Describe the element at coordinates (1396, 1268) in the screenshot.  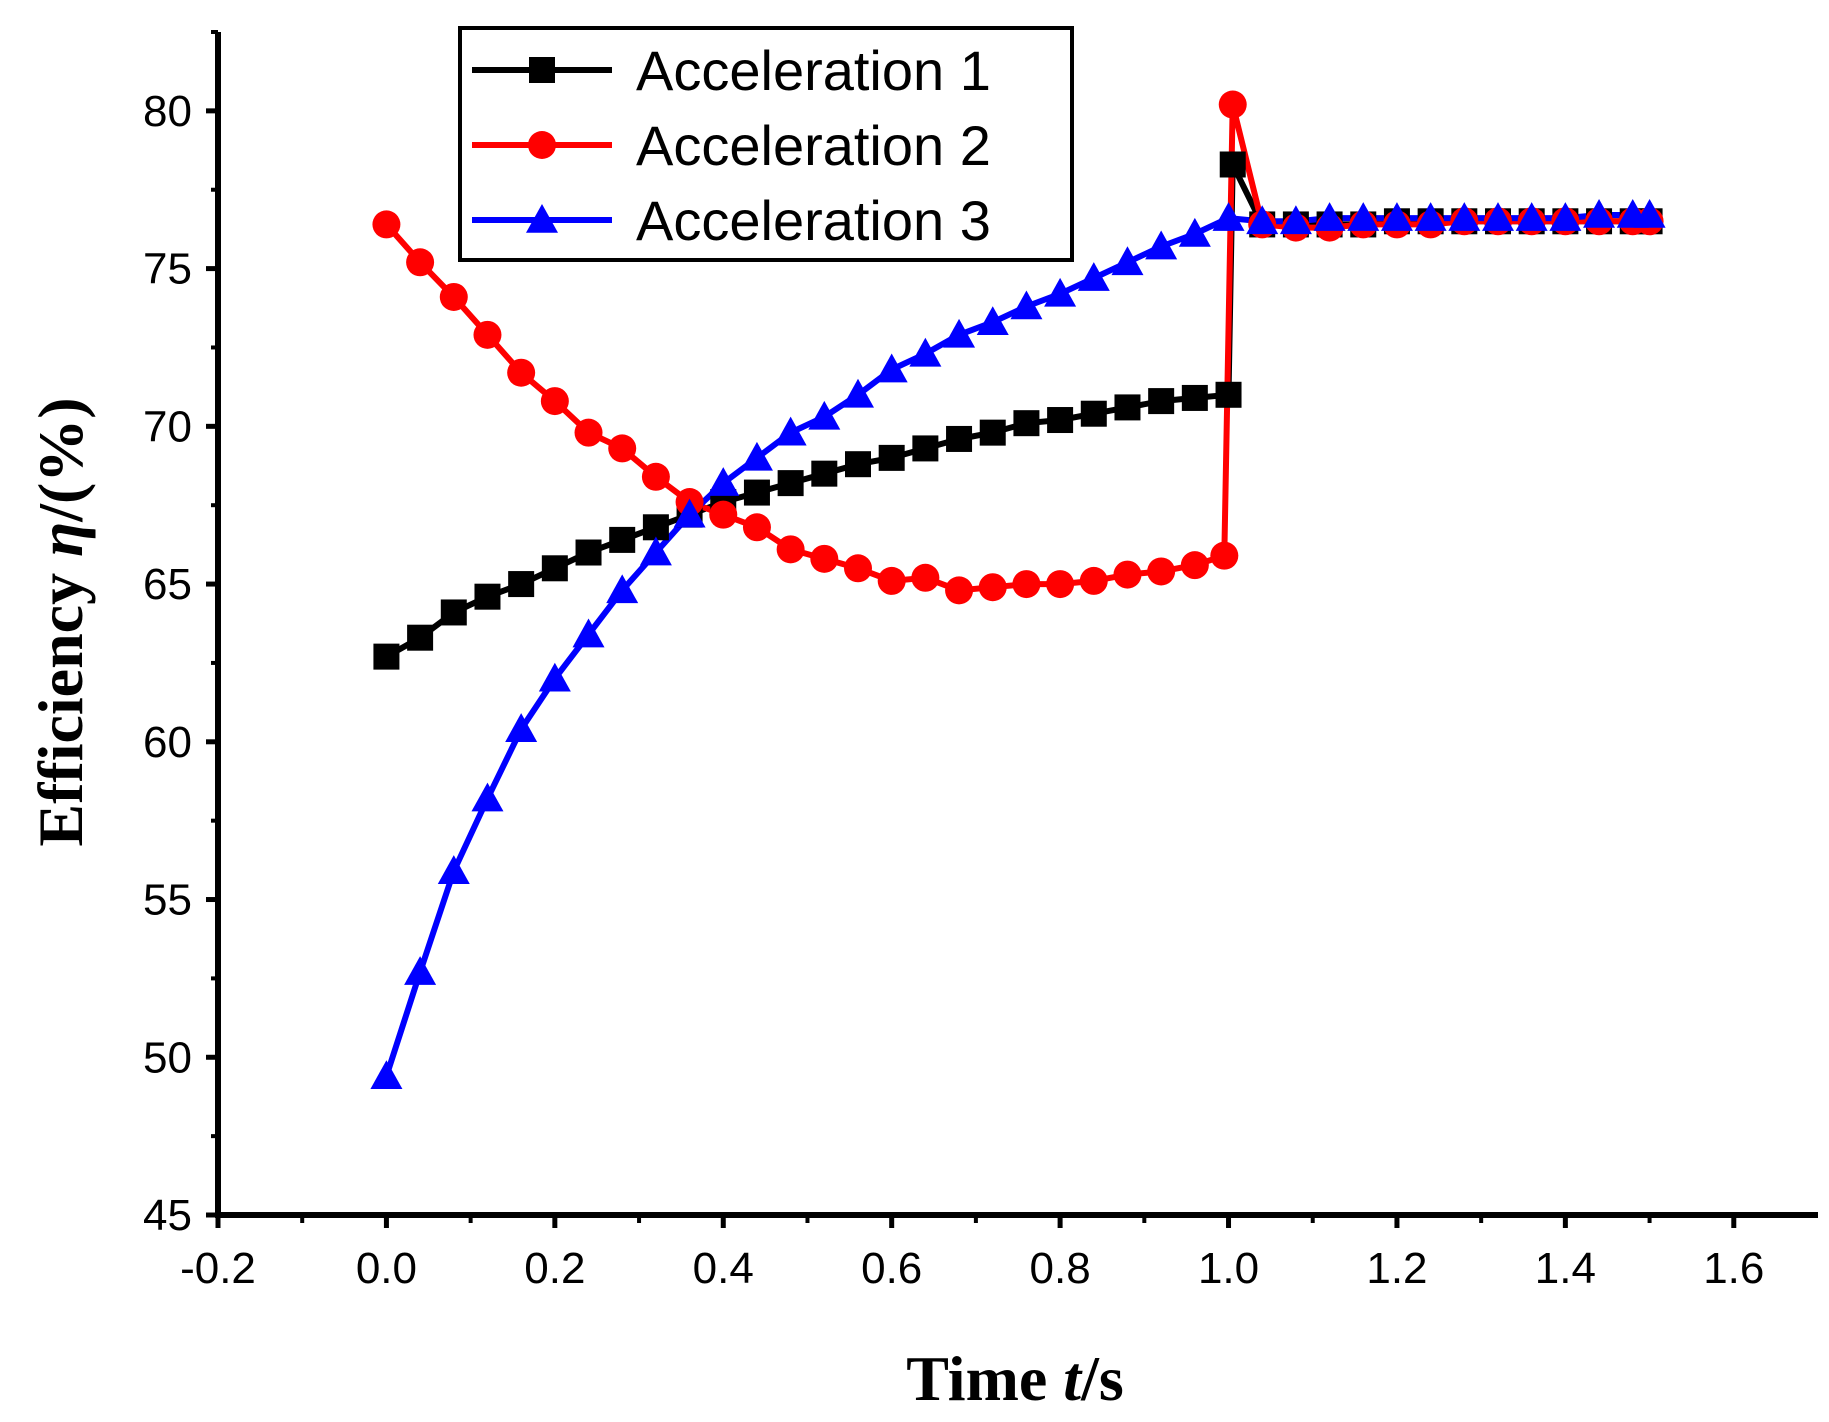
I see `x-tick-label: 1.2` at that location.